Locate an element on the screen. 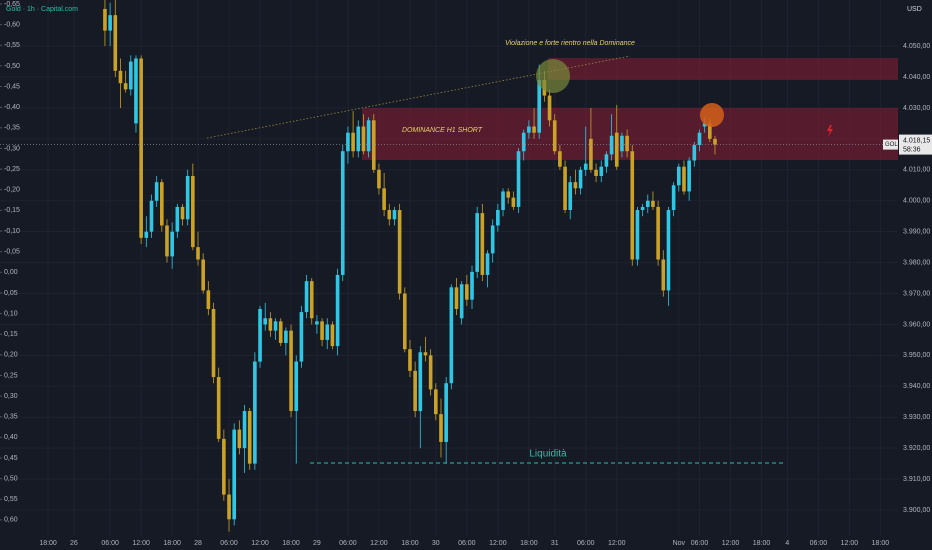 The height and width of the screenshot is (550, 932). y-tick-label: 3.910,00 is located at coordinates (916, 479).